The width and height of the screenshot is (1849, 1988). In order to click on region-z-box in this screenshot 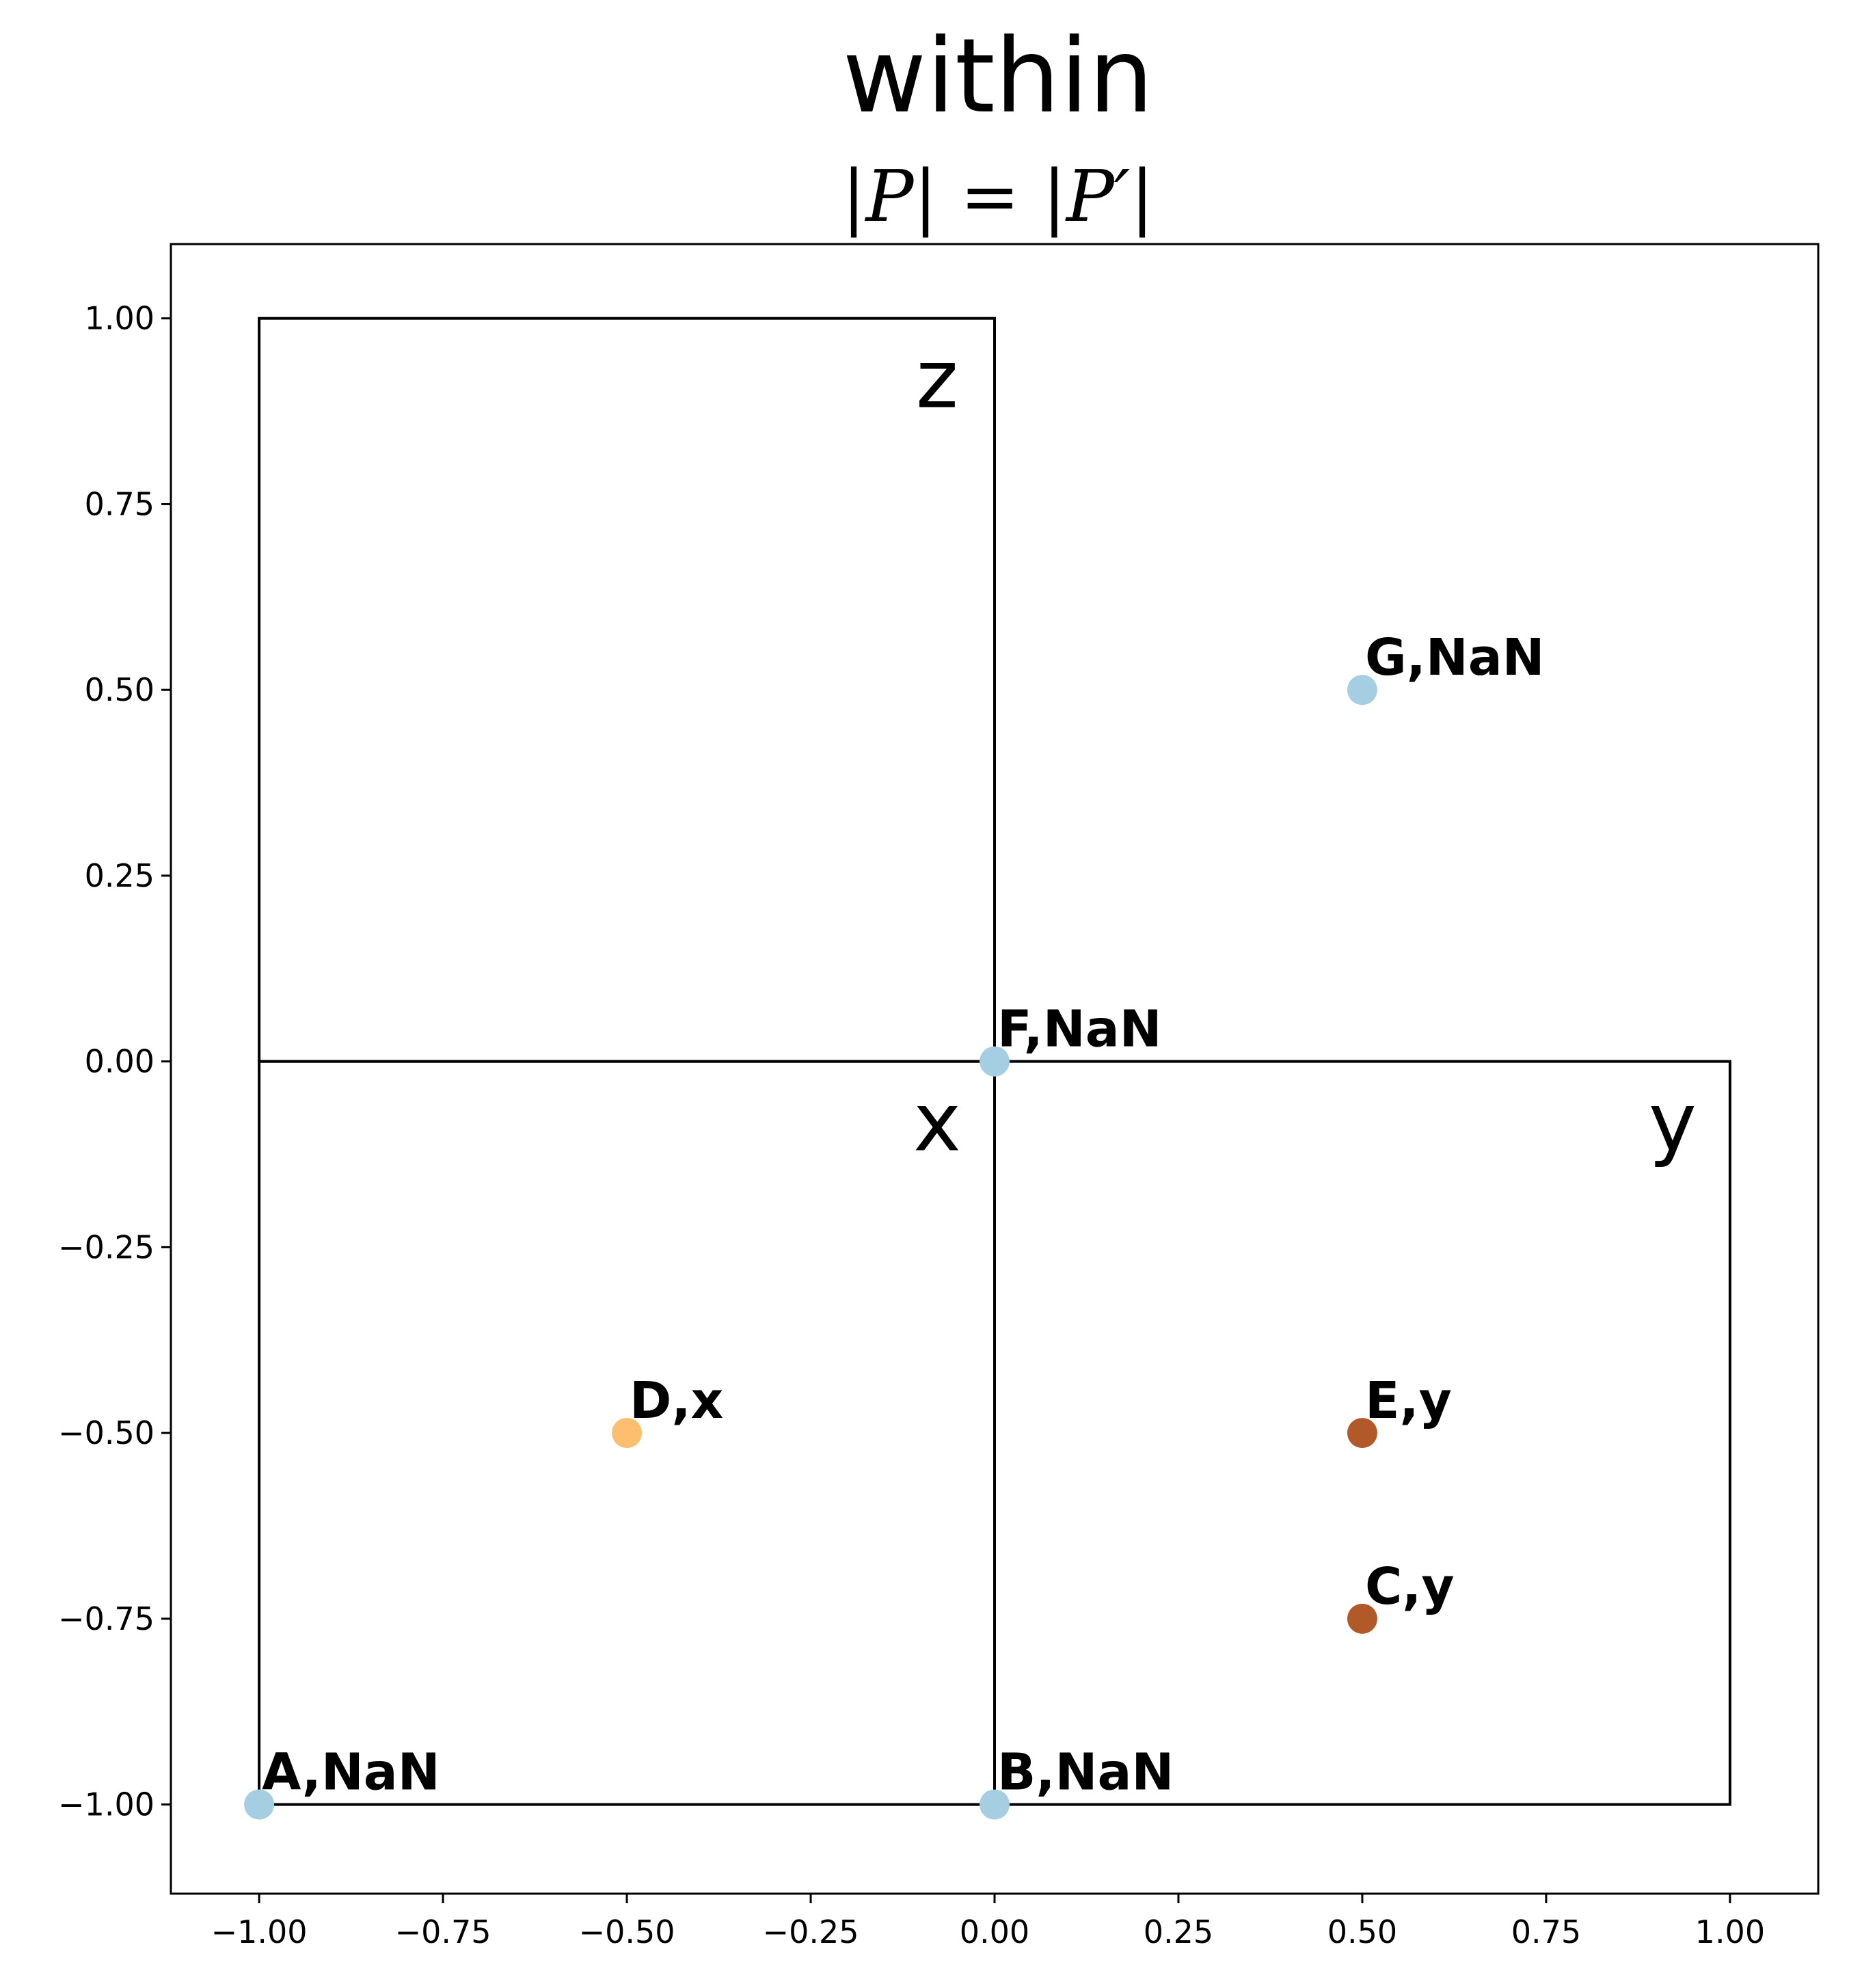, I will do `click(627, 690)`.